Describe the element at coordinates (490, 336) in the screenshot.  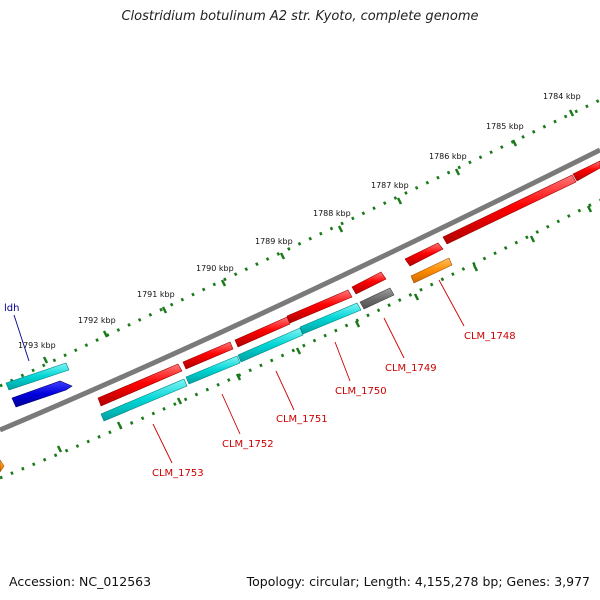
I see `gene-label-clm-1748: CLM_1748` at that location.